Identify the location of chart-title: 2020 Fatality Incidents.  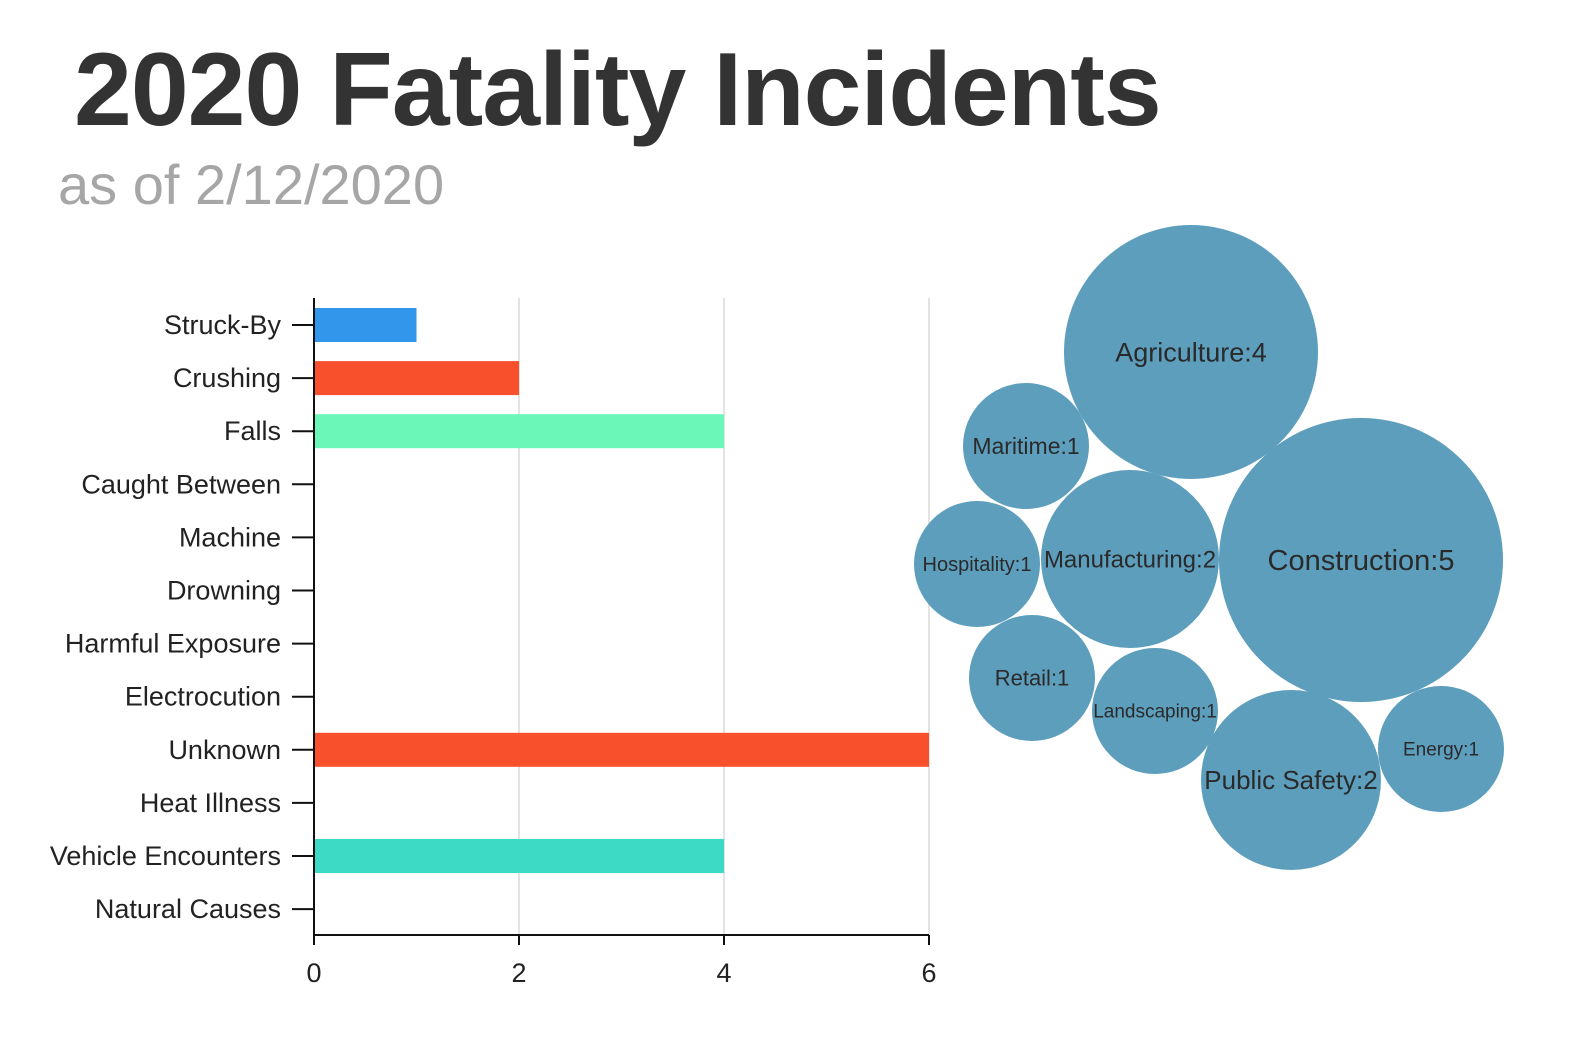
(618, 90).